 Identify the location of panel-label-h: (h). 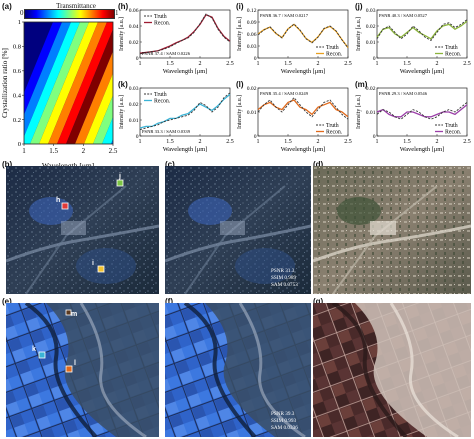
(123, 6).